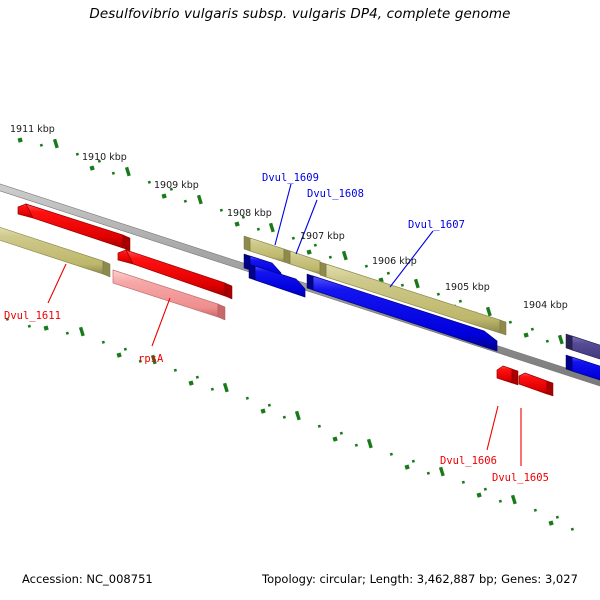 Image resolution: width=600 pixels, height=600 pixels. Describe the element at coordinates (249, 213) in the screenshot. I see `scale-label-1908: 1908 kbp` at that location.